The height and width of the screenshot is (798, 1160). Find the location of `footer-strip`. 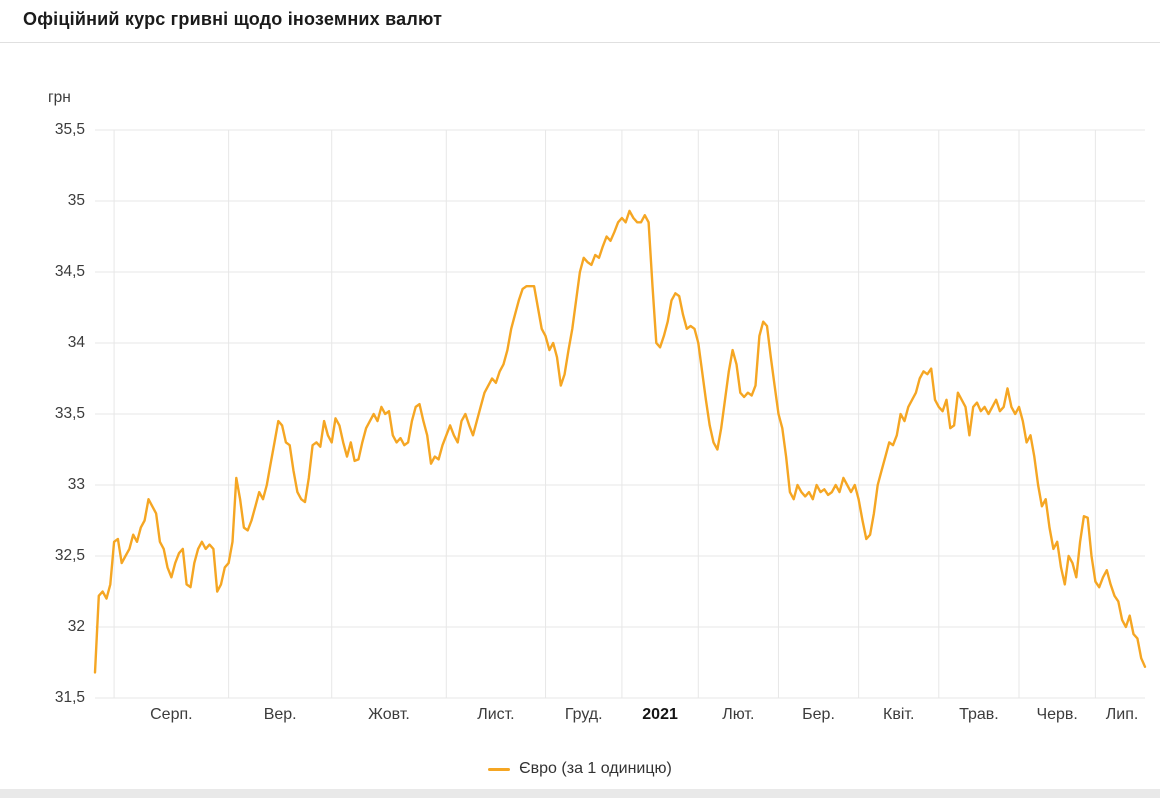

footer-strip is located at coordinates (580, 793).